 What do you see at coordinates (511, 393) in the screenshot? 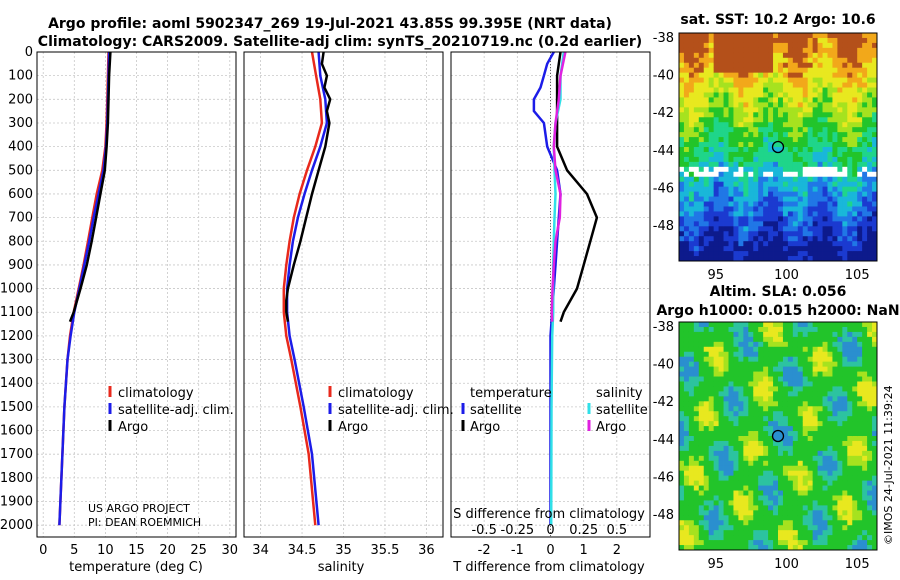
I see `legend-temperature-title: temperature` at bounding box center [511, 393].